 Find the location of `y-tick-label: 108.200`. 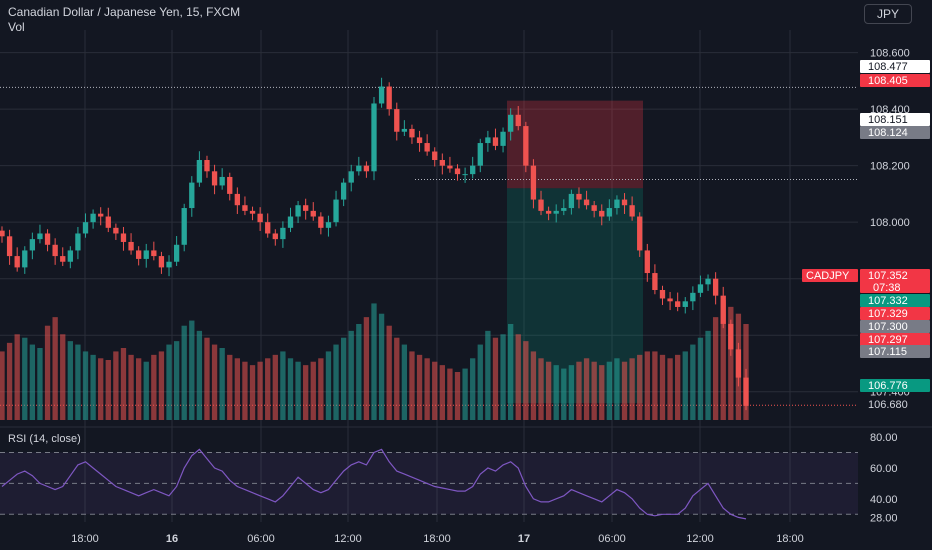

y-tick-label: 108.200 is located at coordinates (890, 167).